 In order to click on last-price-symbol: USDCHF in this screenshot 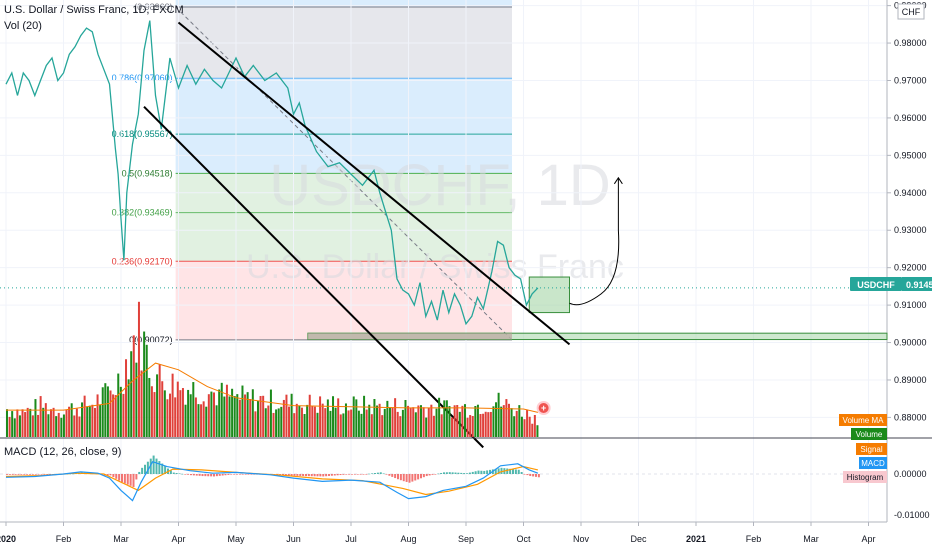, I will do `click(876, 285)`.